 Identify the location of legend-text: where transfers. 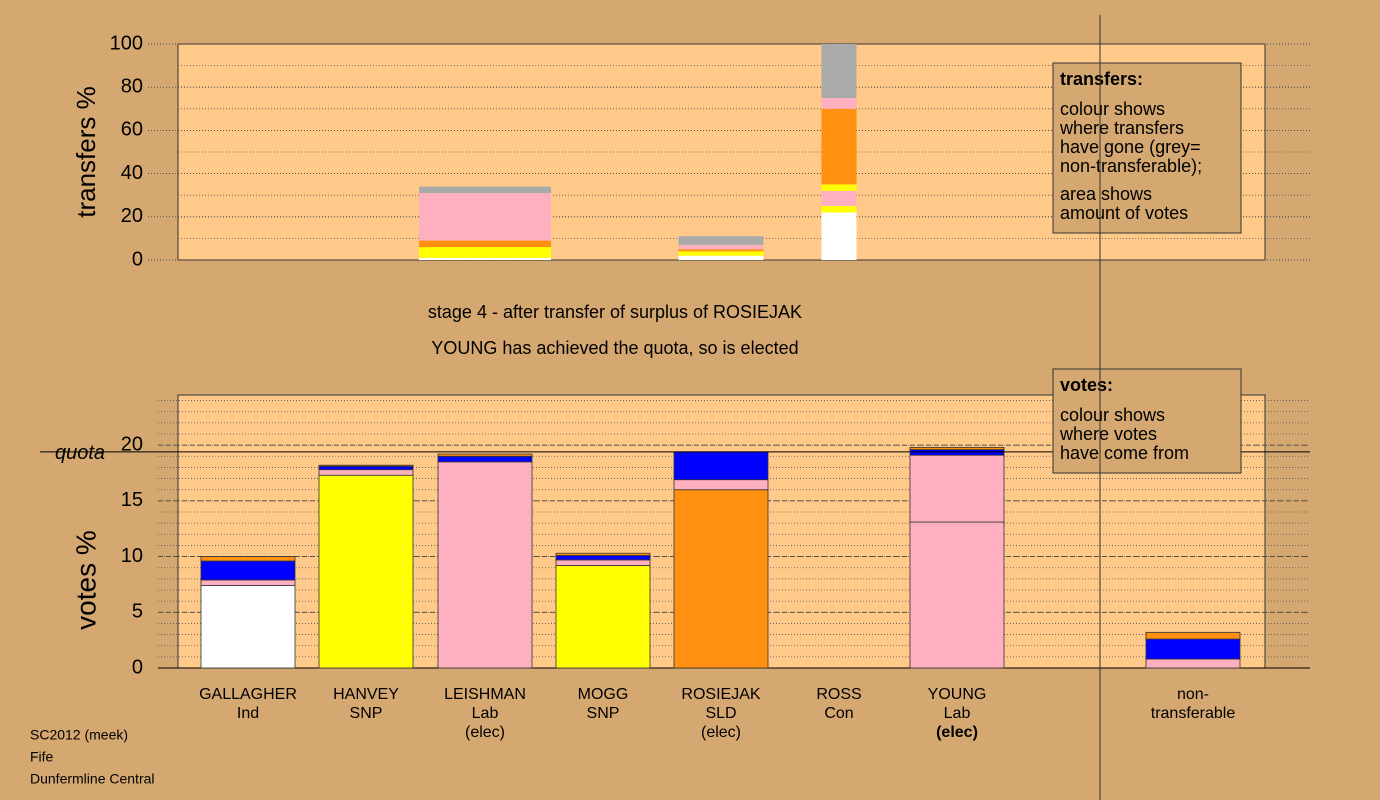
(1121, 128).